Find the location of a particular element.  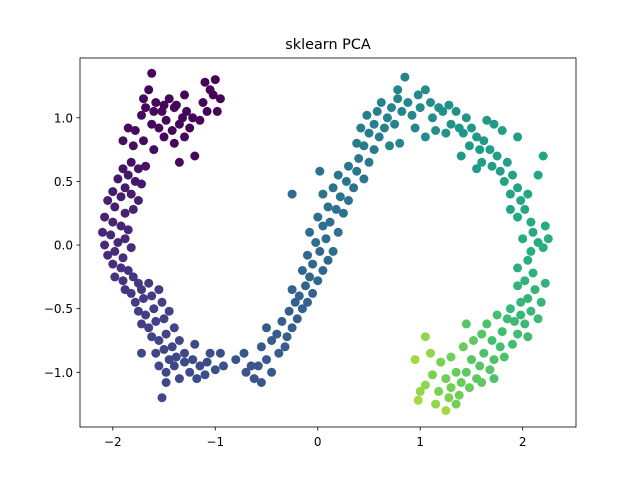

x-tick-label: −1 is located at coordinates (215, 442).